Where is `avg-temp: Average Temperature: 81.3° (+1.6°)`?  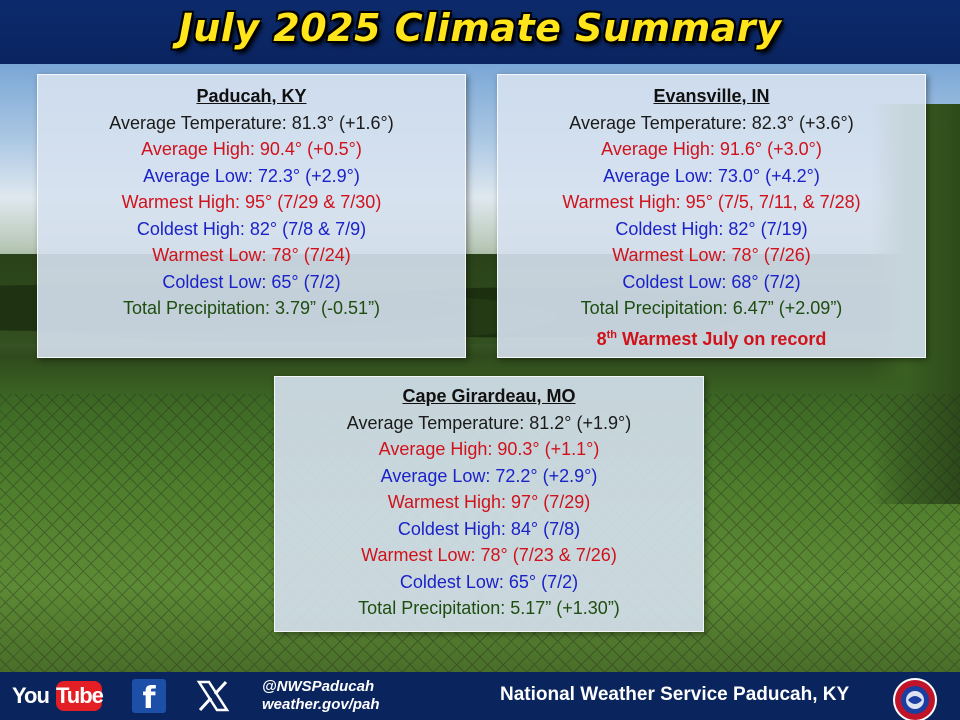 avg-temp: Average Temperature: 81.3° (+1.6°) is located at coordinates (251, 122).